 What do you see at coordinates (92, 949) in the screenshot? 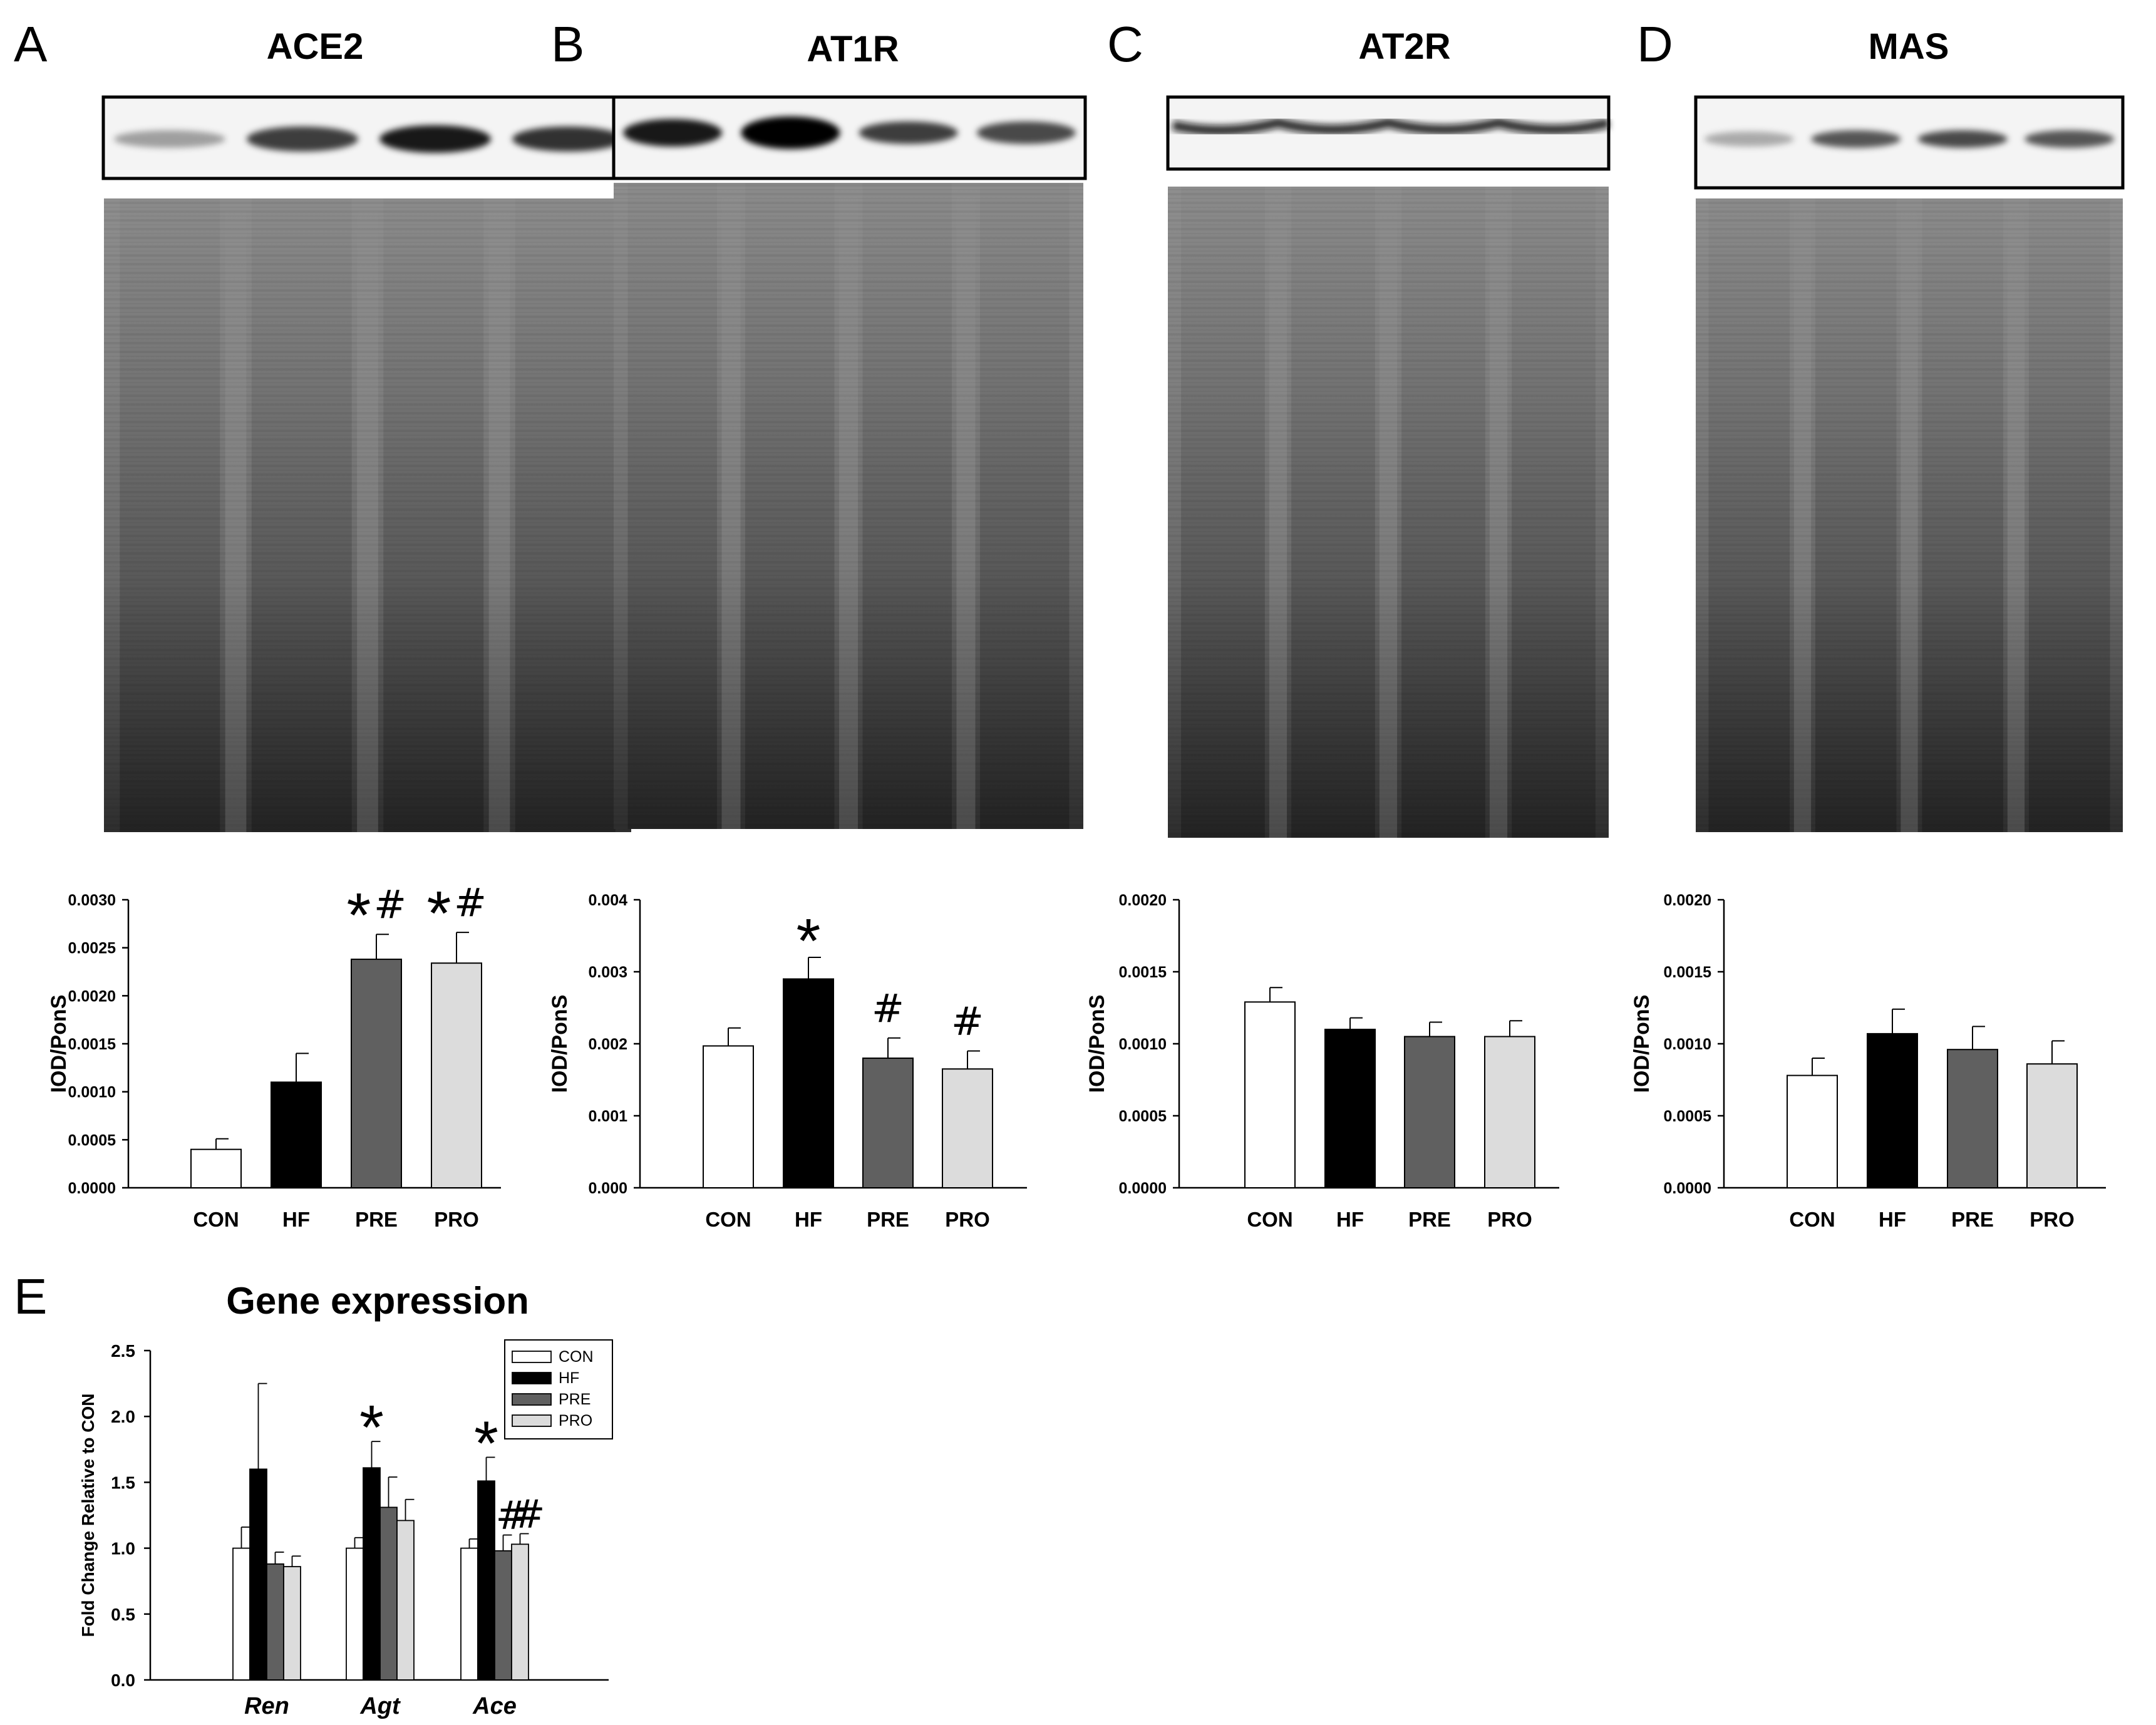
I see `y-tick-label: 0.0025` at bounding box center [92, 949].